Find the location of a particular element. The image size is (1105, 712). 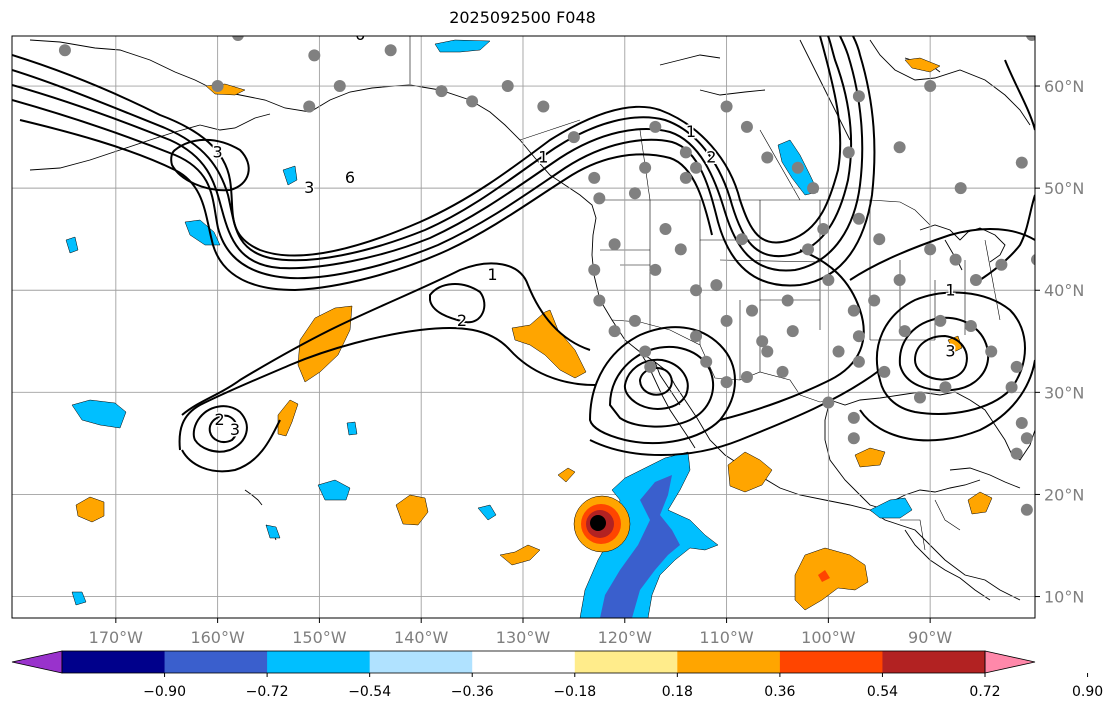

colorbar-label: 0.72 is located at coordinates (984, 692).